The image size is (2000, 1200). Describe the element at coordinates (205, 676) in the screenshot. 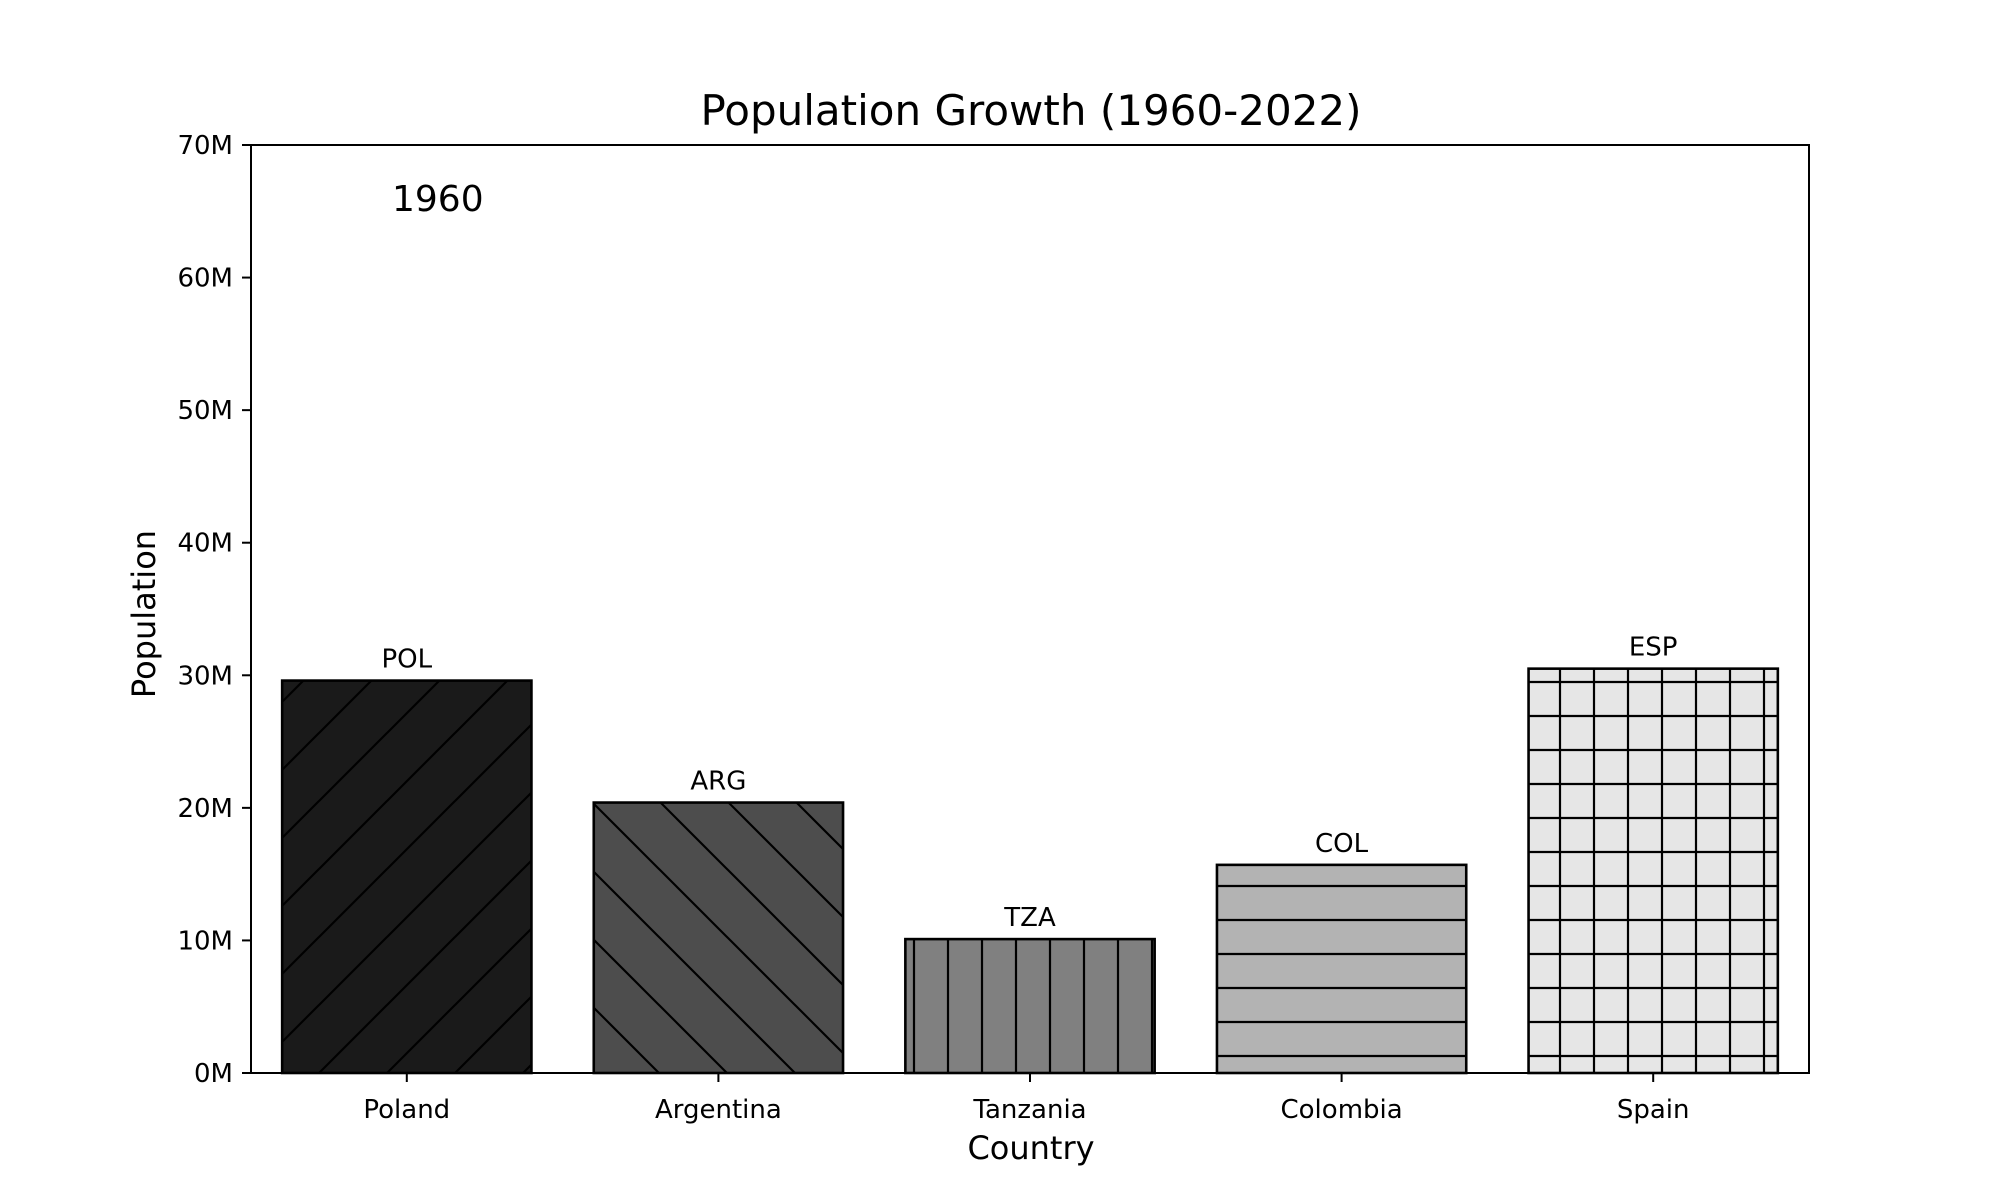

I see `y-tick-label: 30M` at that location.